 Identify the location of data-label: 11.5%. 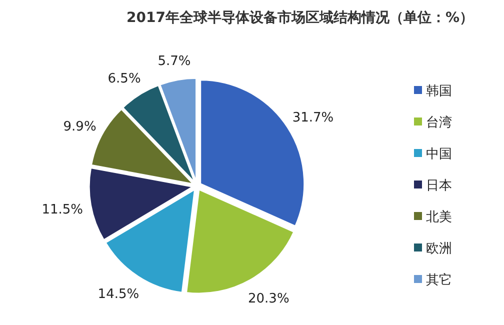
(63, 210).